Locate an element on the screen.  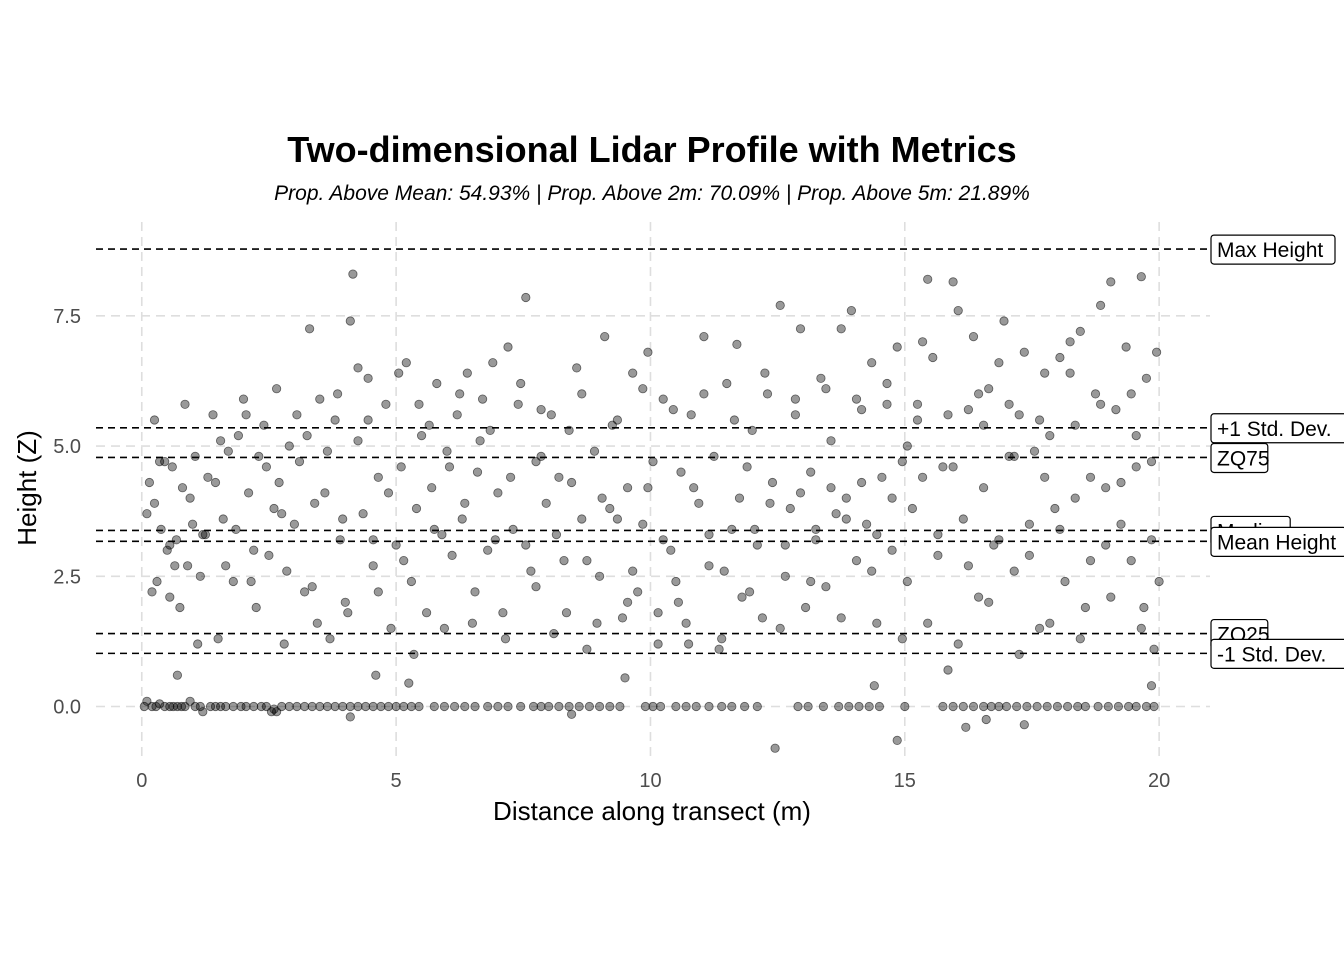
label-box is located at coordinates (1277, 541).